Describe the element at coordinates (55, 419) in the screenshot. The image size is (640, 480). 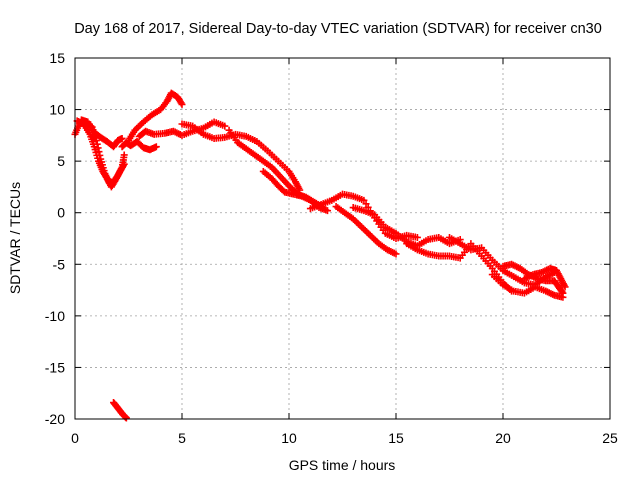
I see `y-tick-label: -20` at that location.